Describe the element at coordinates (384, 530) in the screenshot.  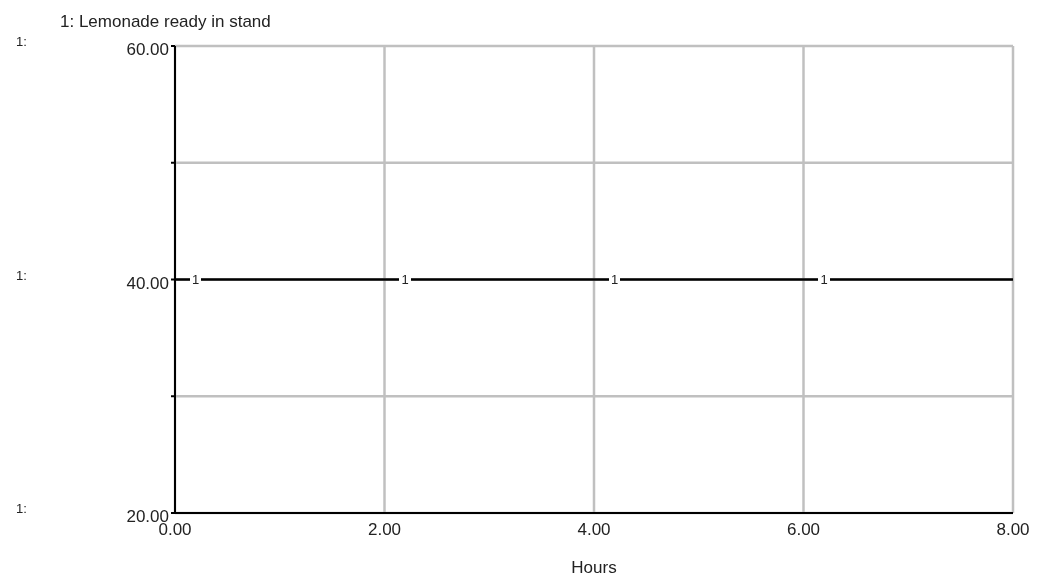
I see `x-tick-label: 2.00` at that location.